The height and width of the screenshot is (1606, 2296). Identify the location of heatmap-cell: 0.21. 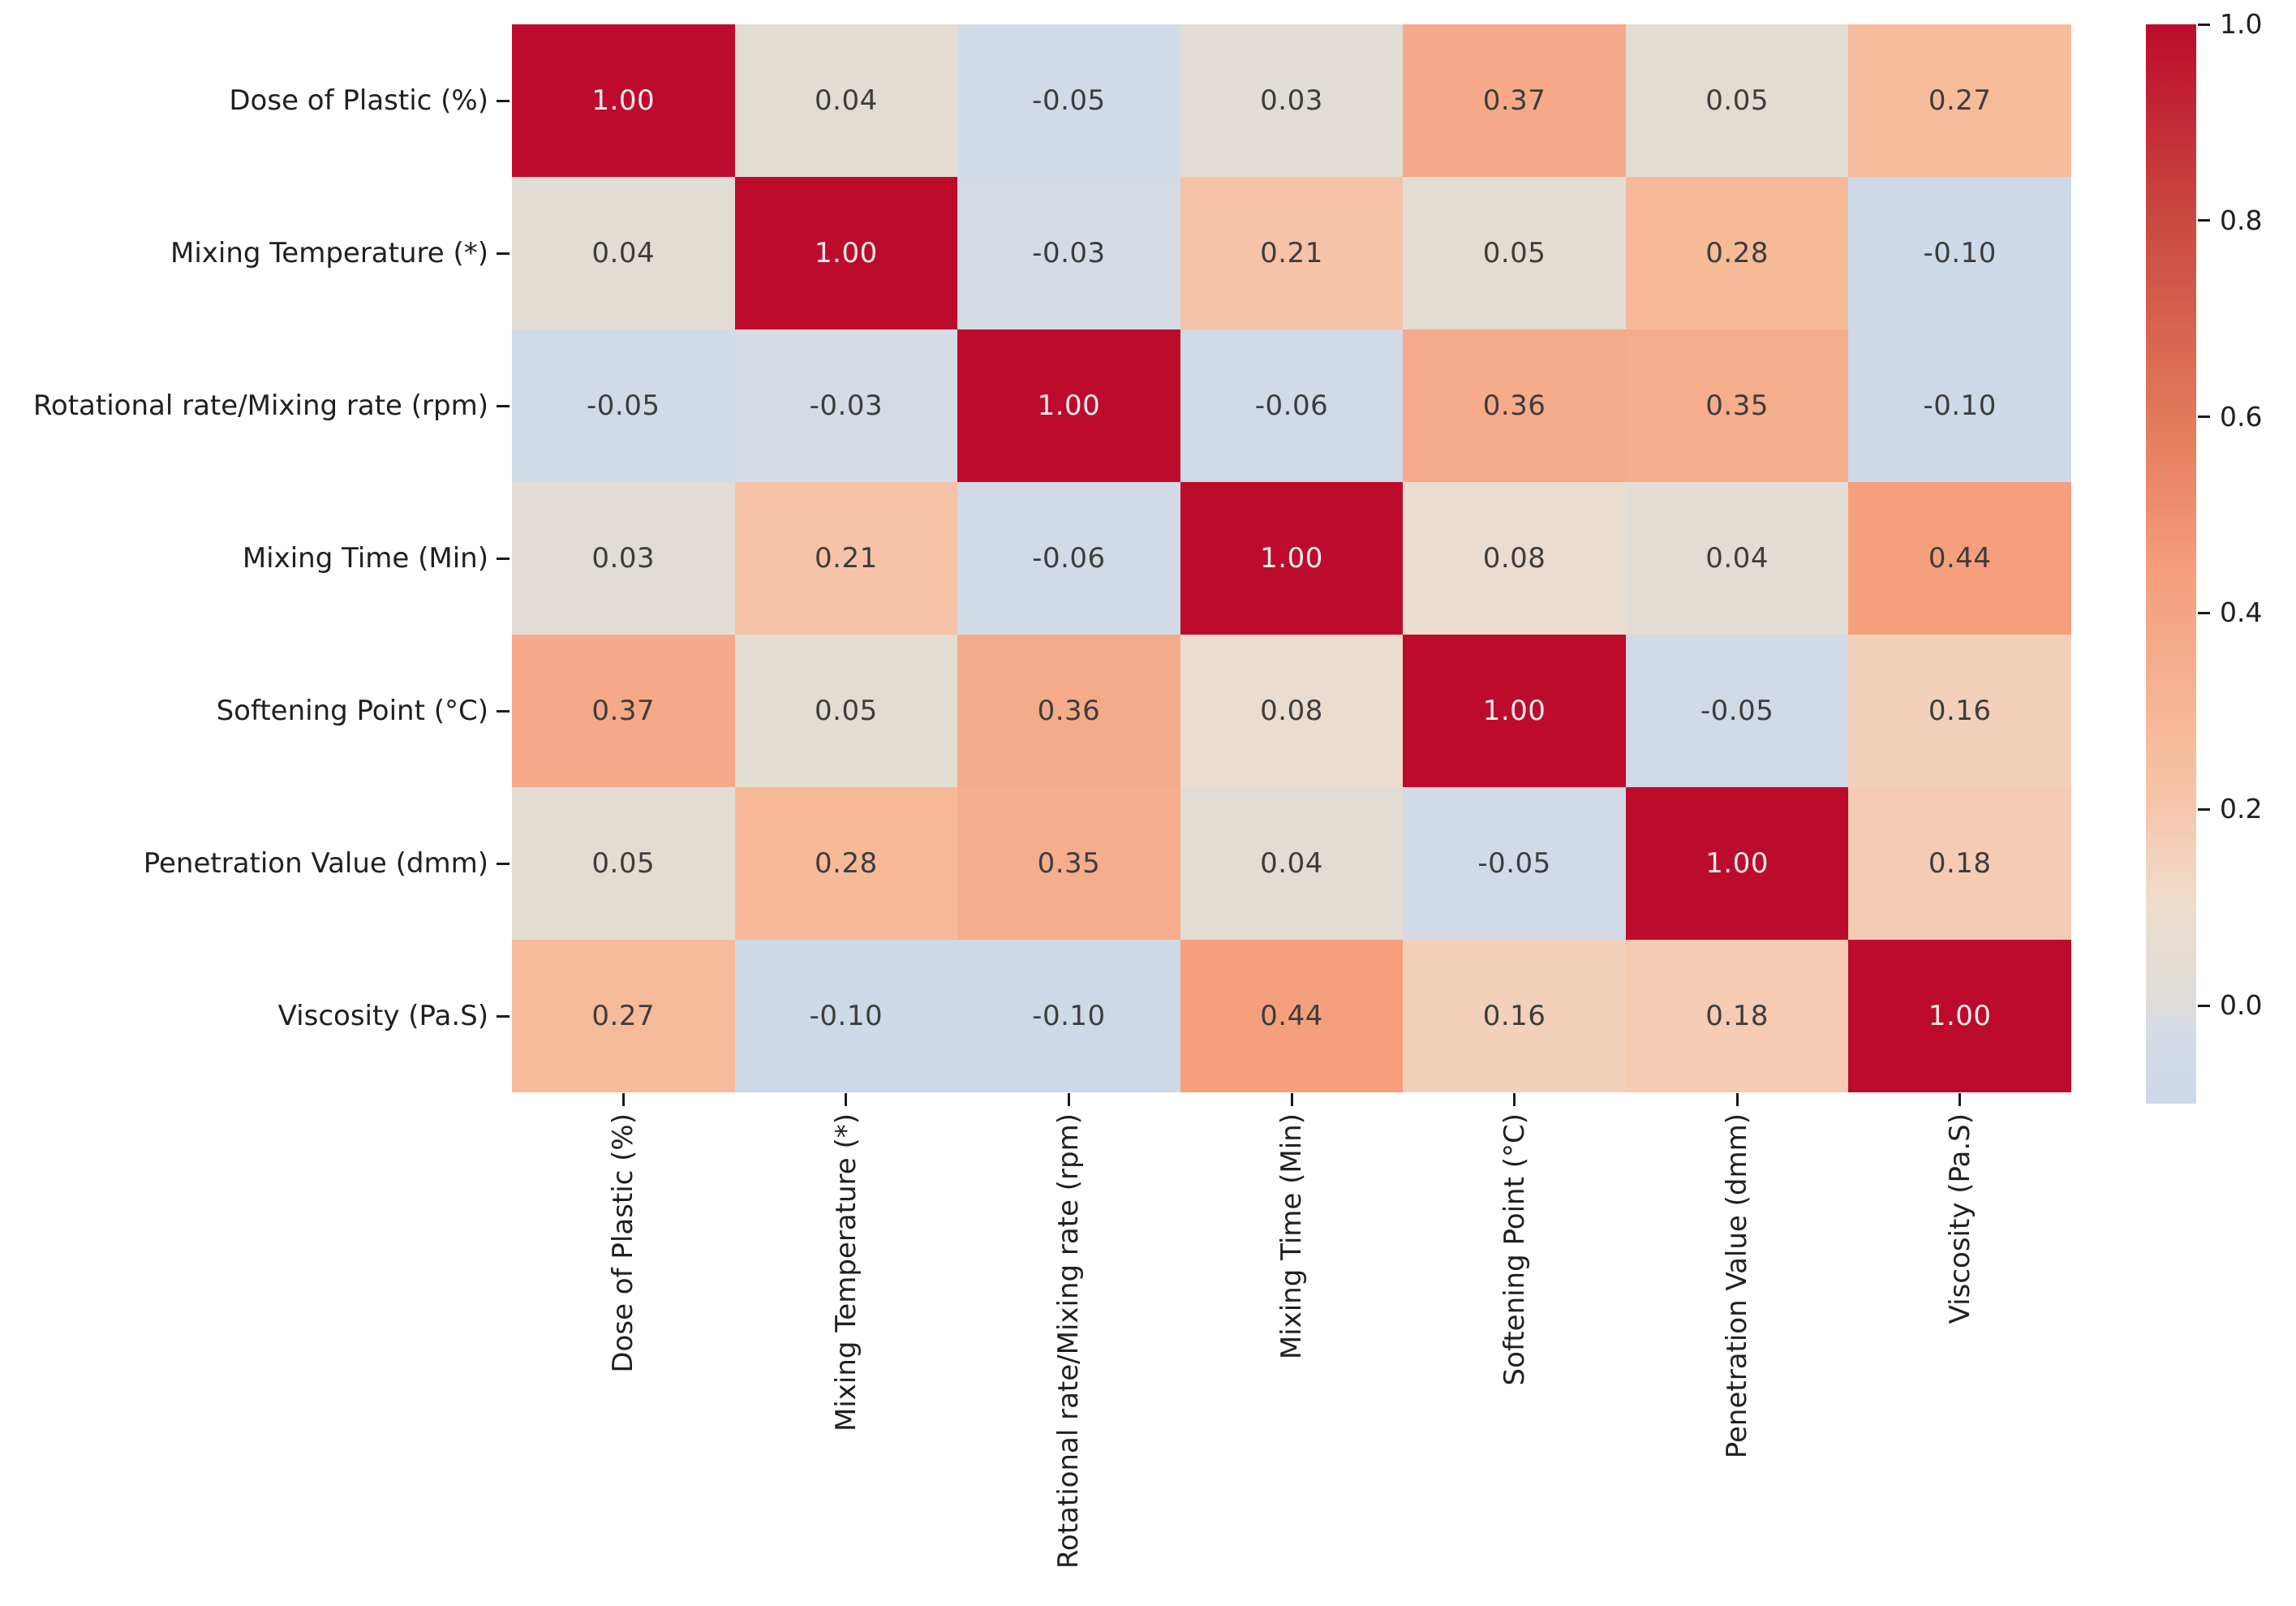
(1292, 253).